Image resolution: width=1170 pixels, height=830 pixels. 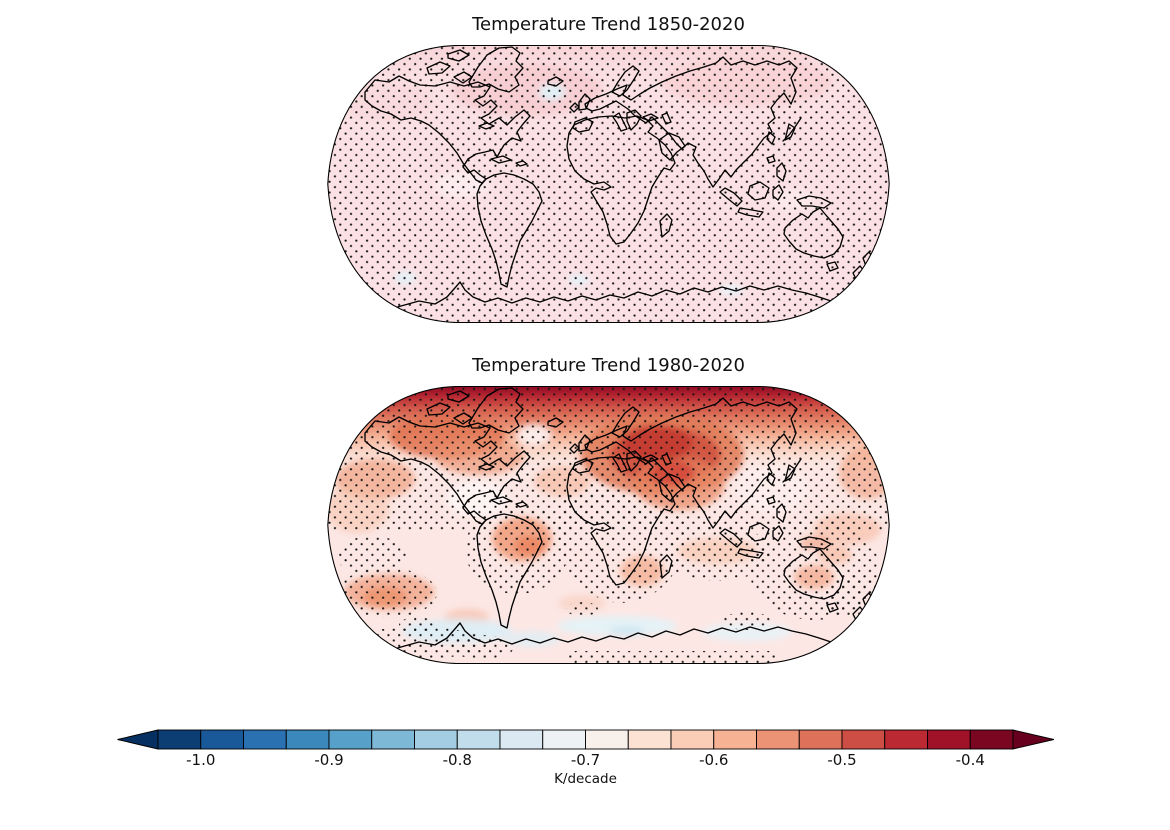 I want to click on colorbar-tick-label: -0.8, so click(x=457, y=760).